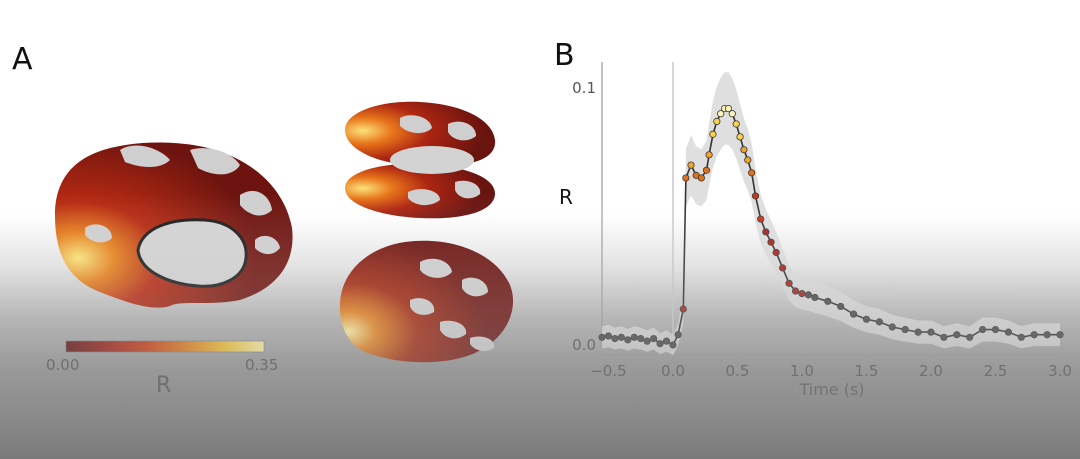  Describe the element at coordinates (1060, 371) in the screenshot. I see `x-tick-label: 3.0` at that location.